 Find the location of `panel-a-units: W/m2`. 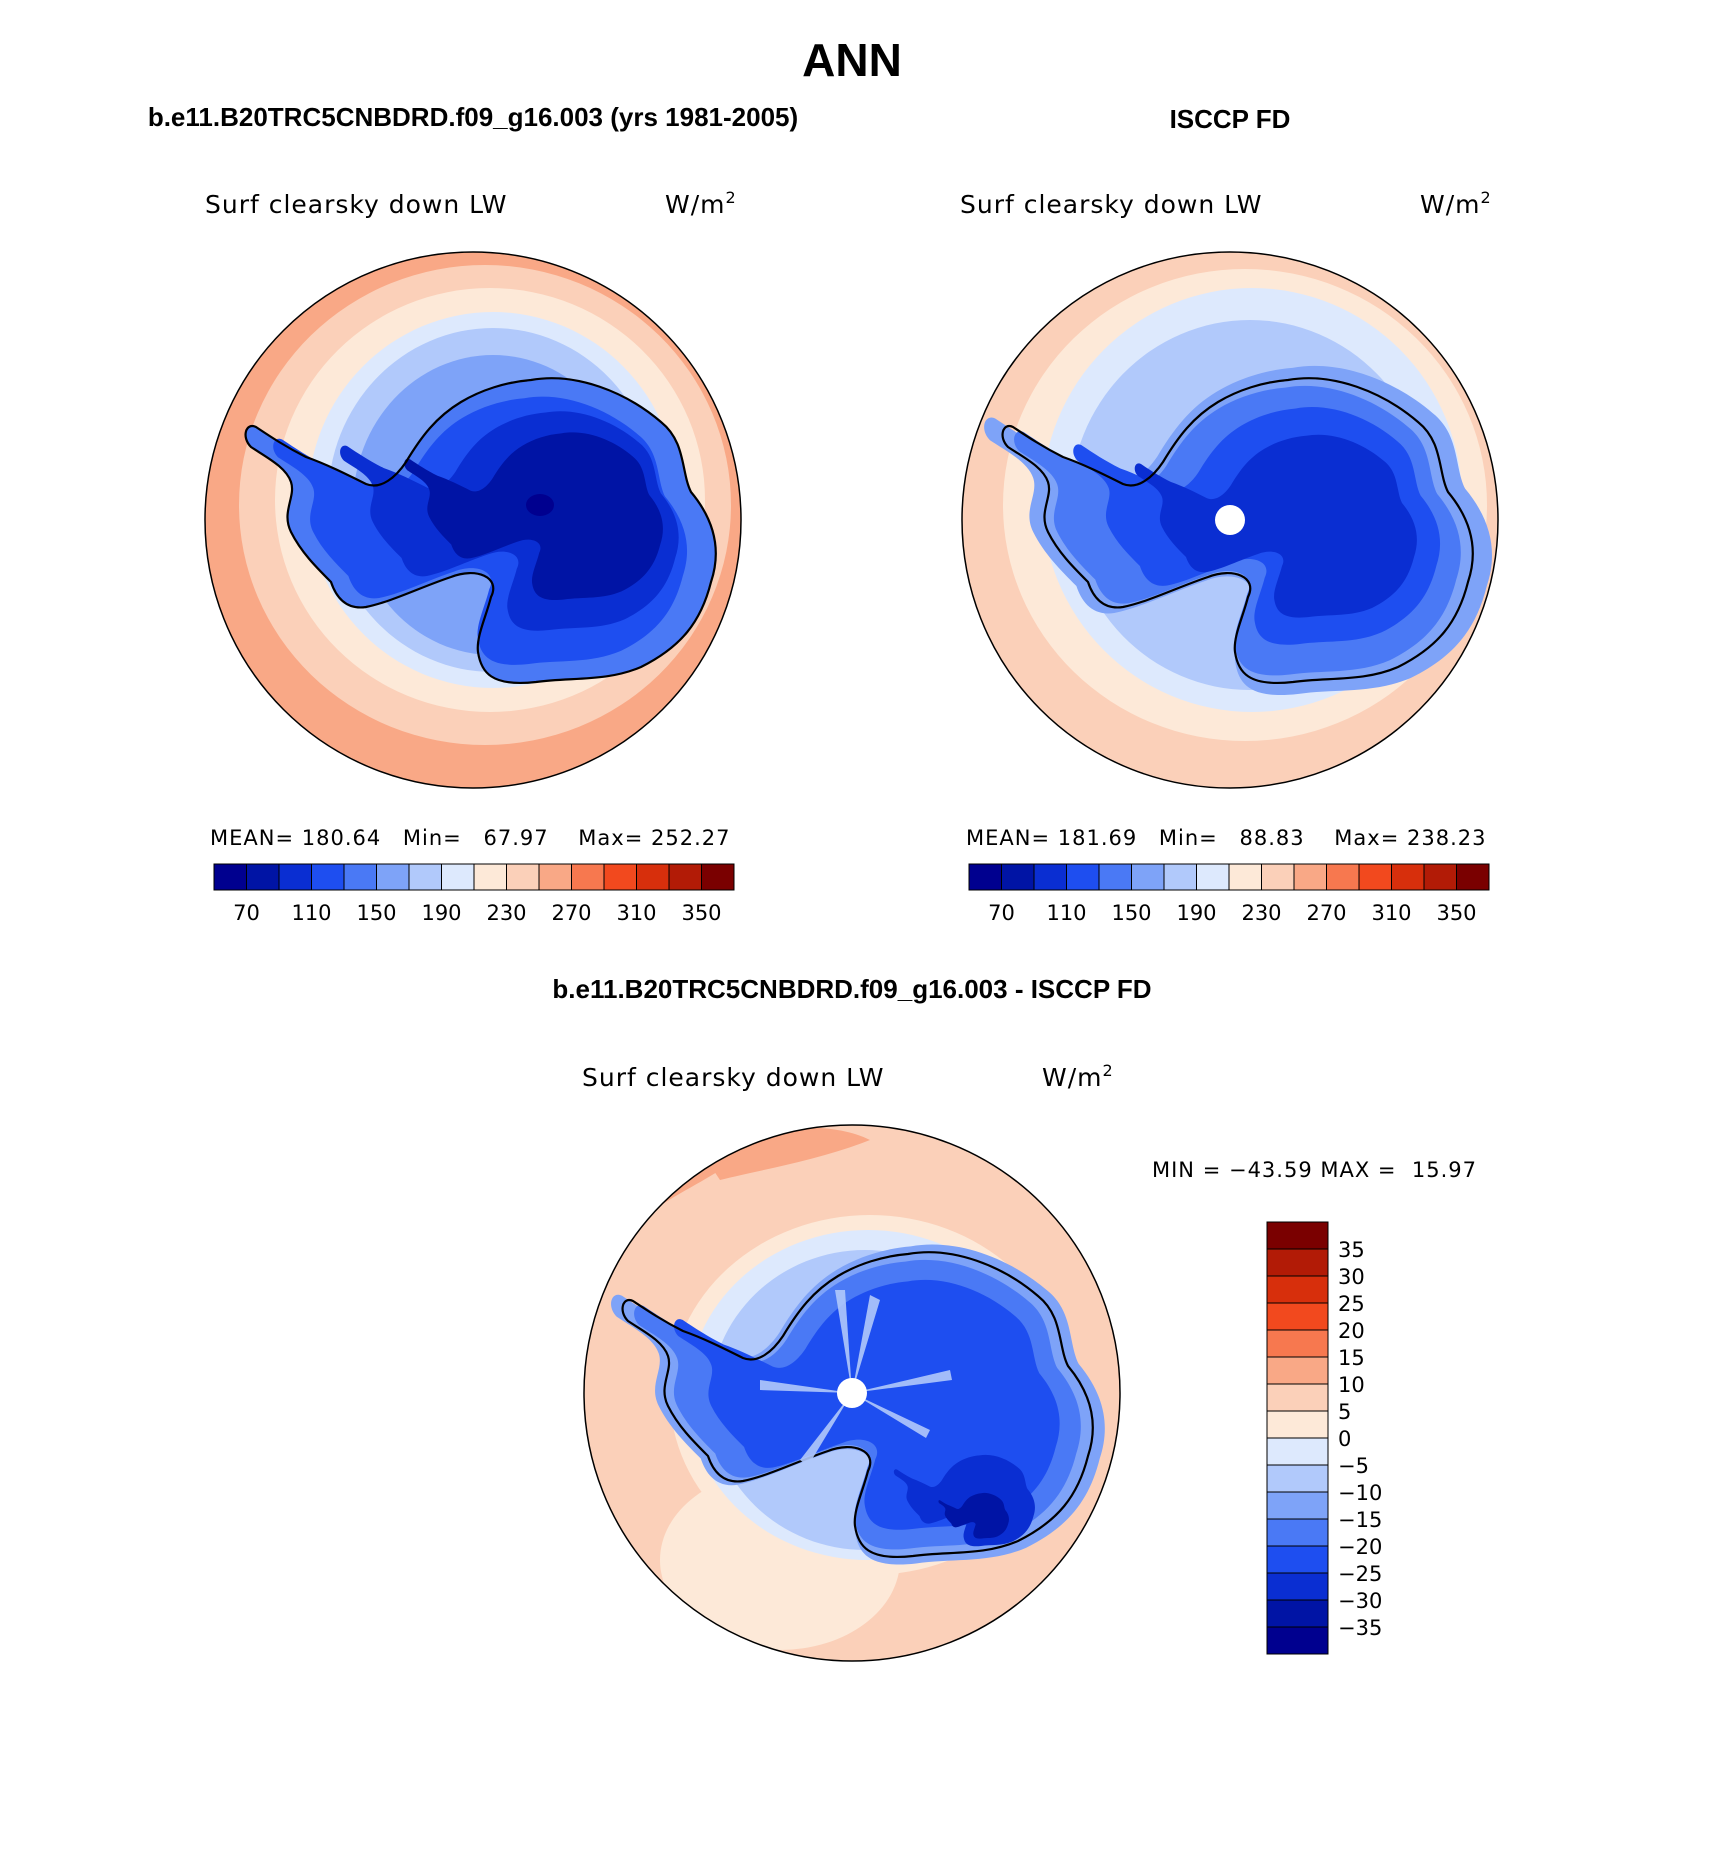

panel-a-units: W/m2 is located at coordinates (701, 203).